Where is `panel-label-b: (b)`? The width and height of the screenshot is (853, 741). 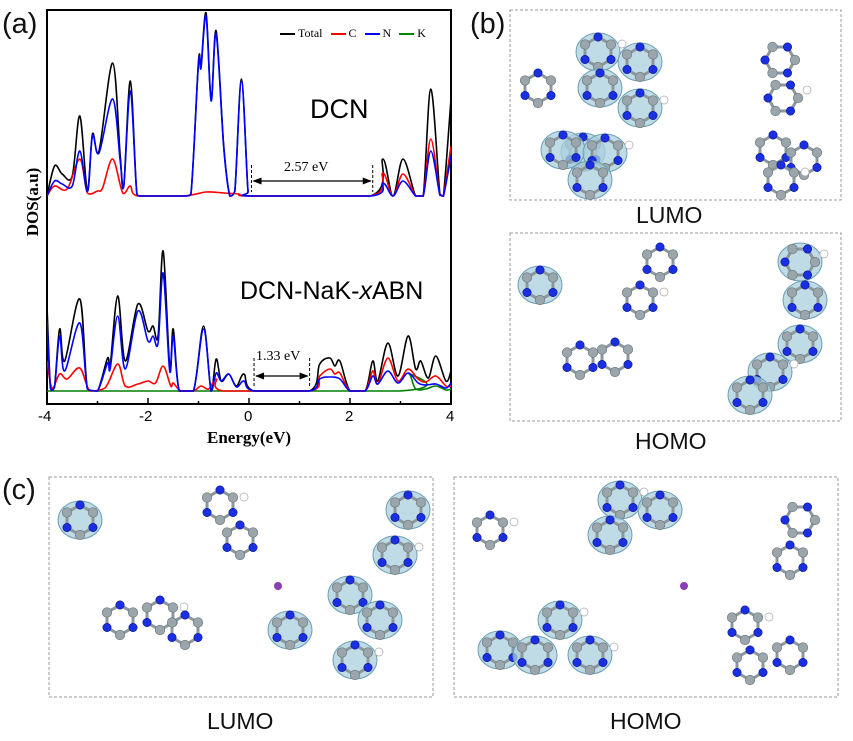 panel-label-b: (b) is located at coordinates (488, 24).